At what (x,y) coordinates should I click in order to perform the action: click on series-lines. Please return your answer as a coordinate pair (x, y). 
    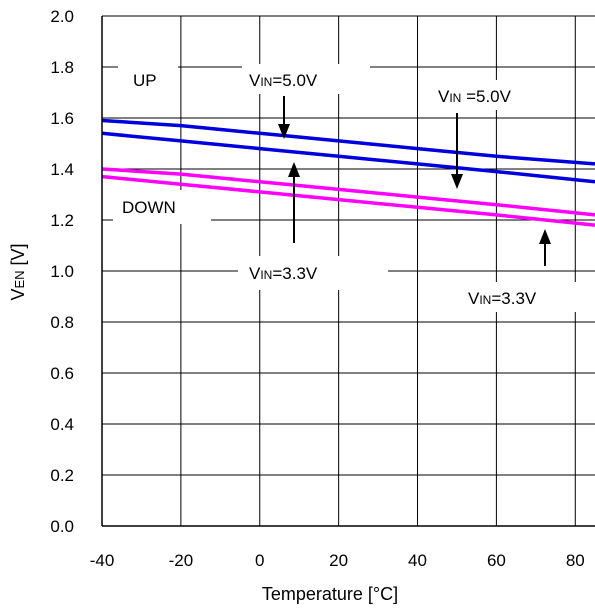
    Looking at the image, I should click on (348, 172).